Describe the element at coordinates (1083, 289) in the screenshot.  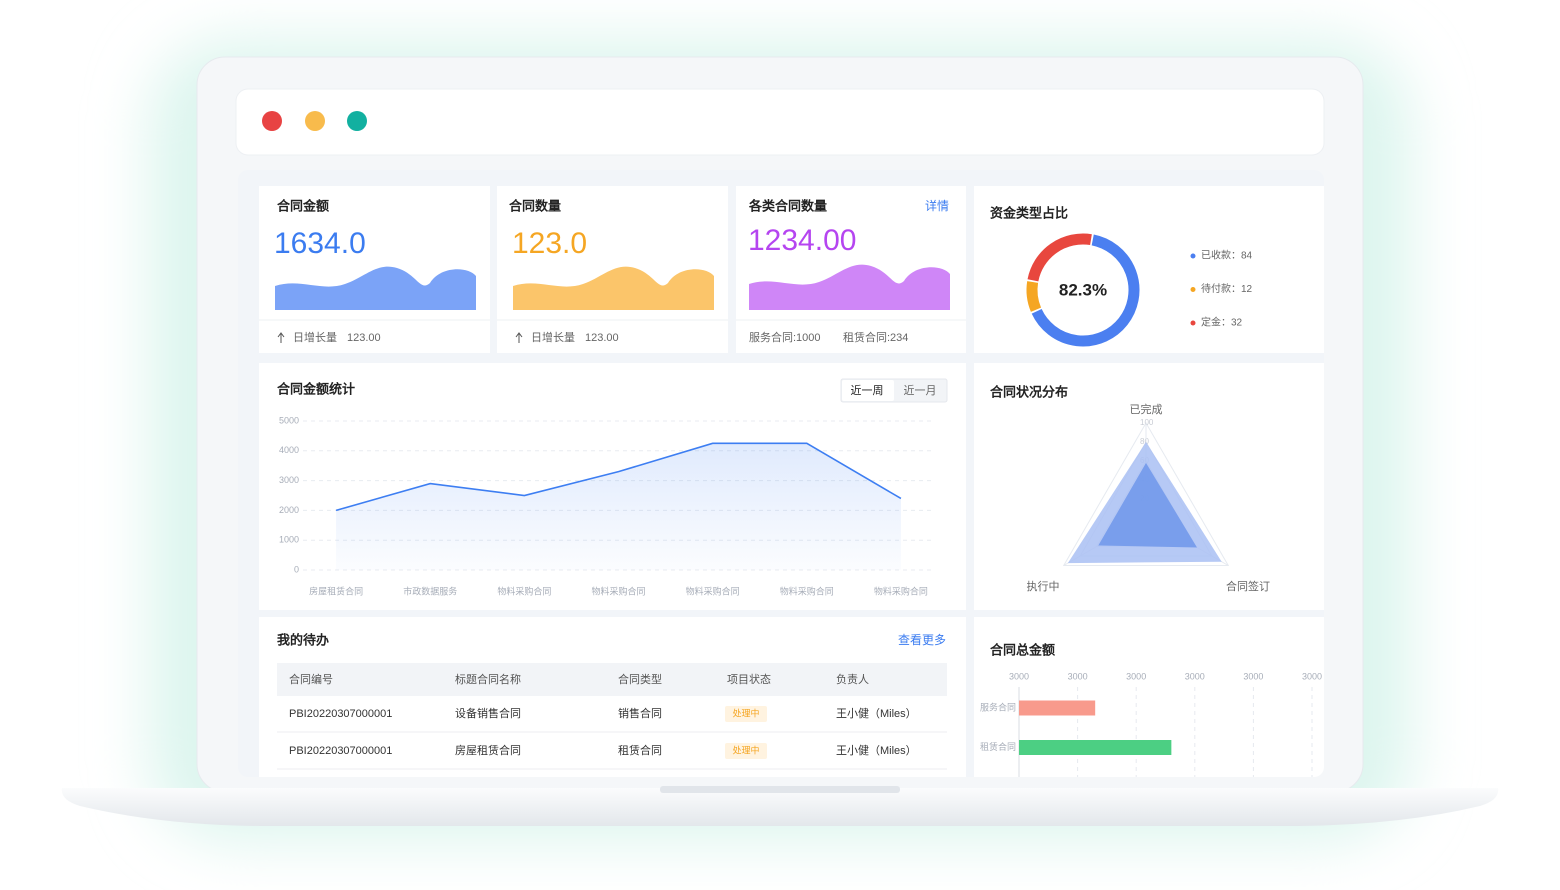
I see `donut-center: 82.3%` at that location.